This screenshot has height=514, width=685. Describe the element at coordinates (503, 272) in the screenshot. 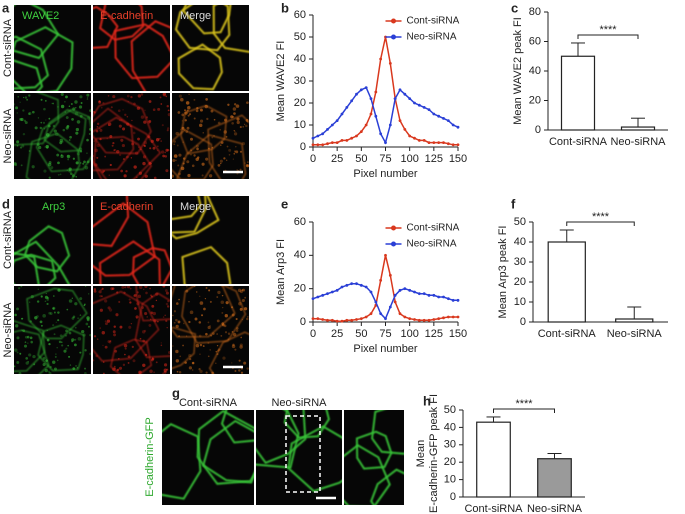

I see `y-axis-label: Mean Arp3 peak FI` at that location.